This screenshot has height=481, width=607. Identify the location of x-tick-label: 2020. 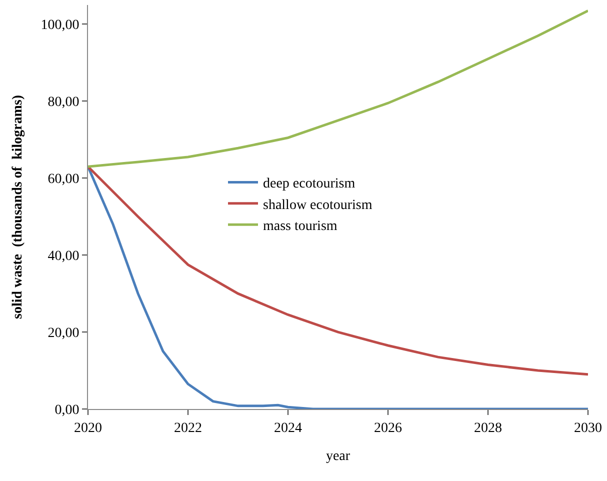
(88, 428).